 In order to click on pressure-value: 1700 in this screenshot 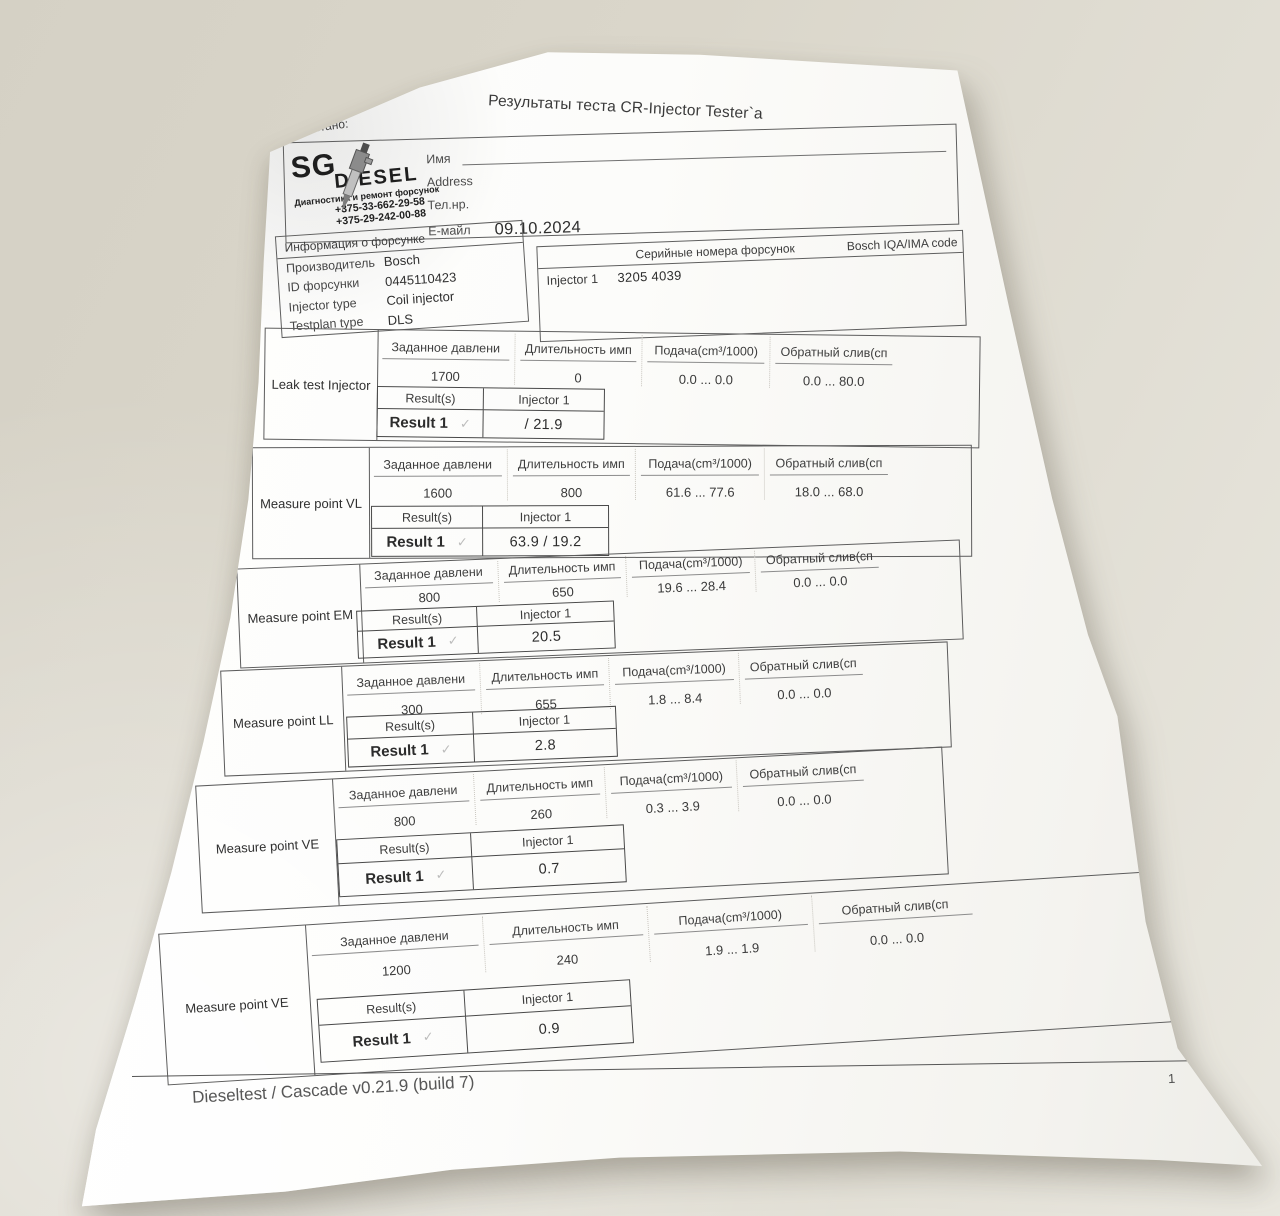, I will do `click(445, 376)`.